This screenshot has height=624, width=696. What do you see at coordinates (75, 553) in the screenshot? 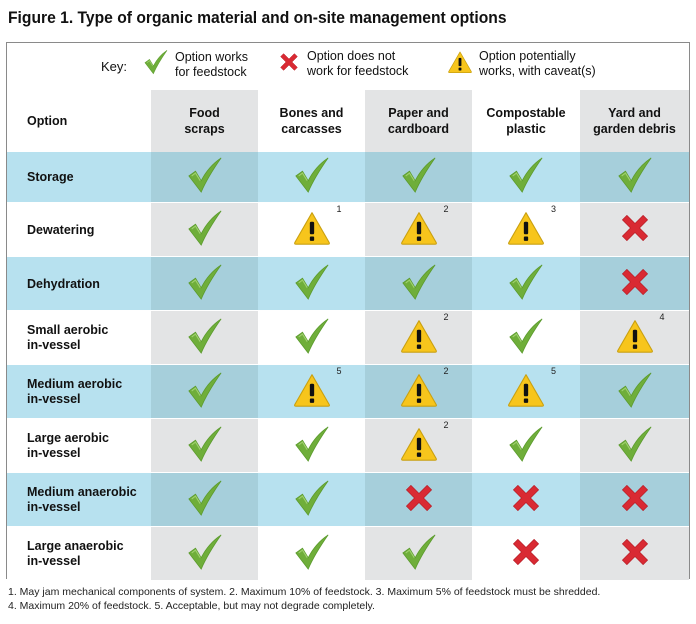
I see `row-label: Large anaerobic in-vessel` at bounding box center [75, 553].